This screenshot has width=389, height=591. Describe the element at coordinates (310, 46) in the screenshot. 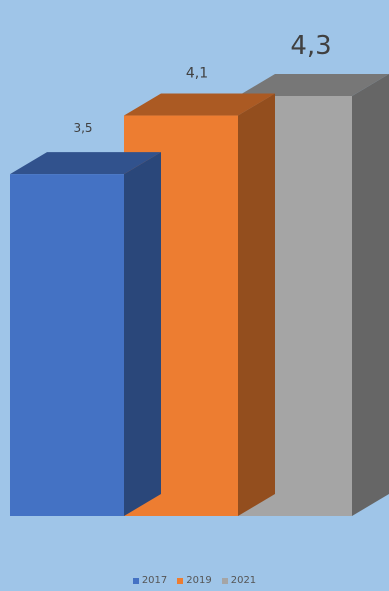

I see `data-label-2021: 4,3` at that location.